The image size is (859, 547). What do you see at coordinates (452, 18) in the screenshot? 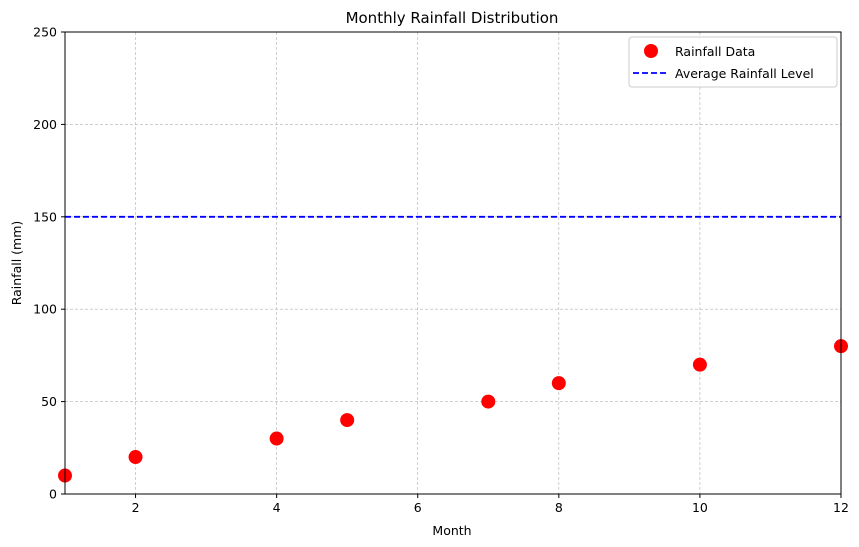
I see `chart-title: Monthly Rainfall Distribution` at bounding box center [452, 18].